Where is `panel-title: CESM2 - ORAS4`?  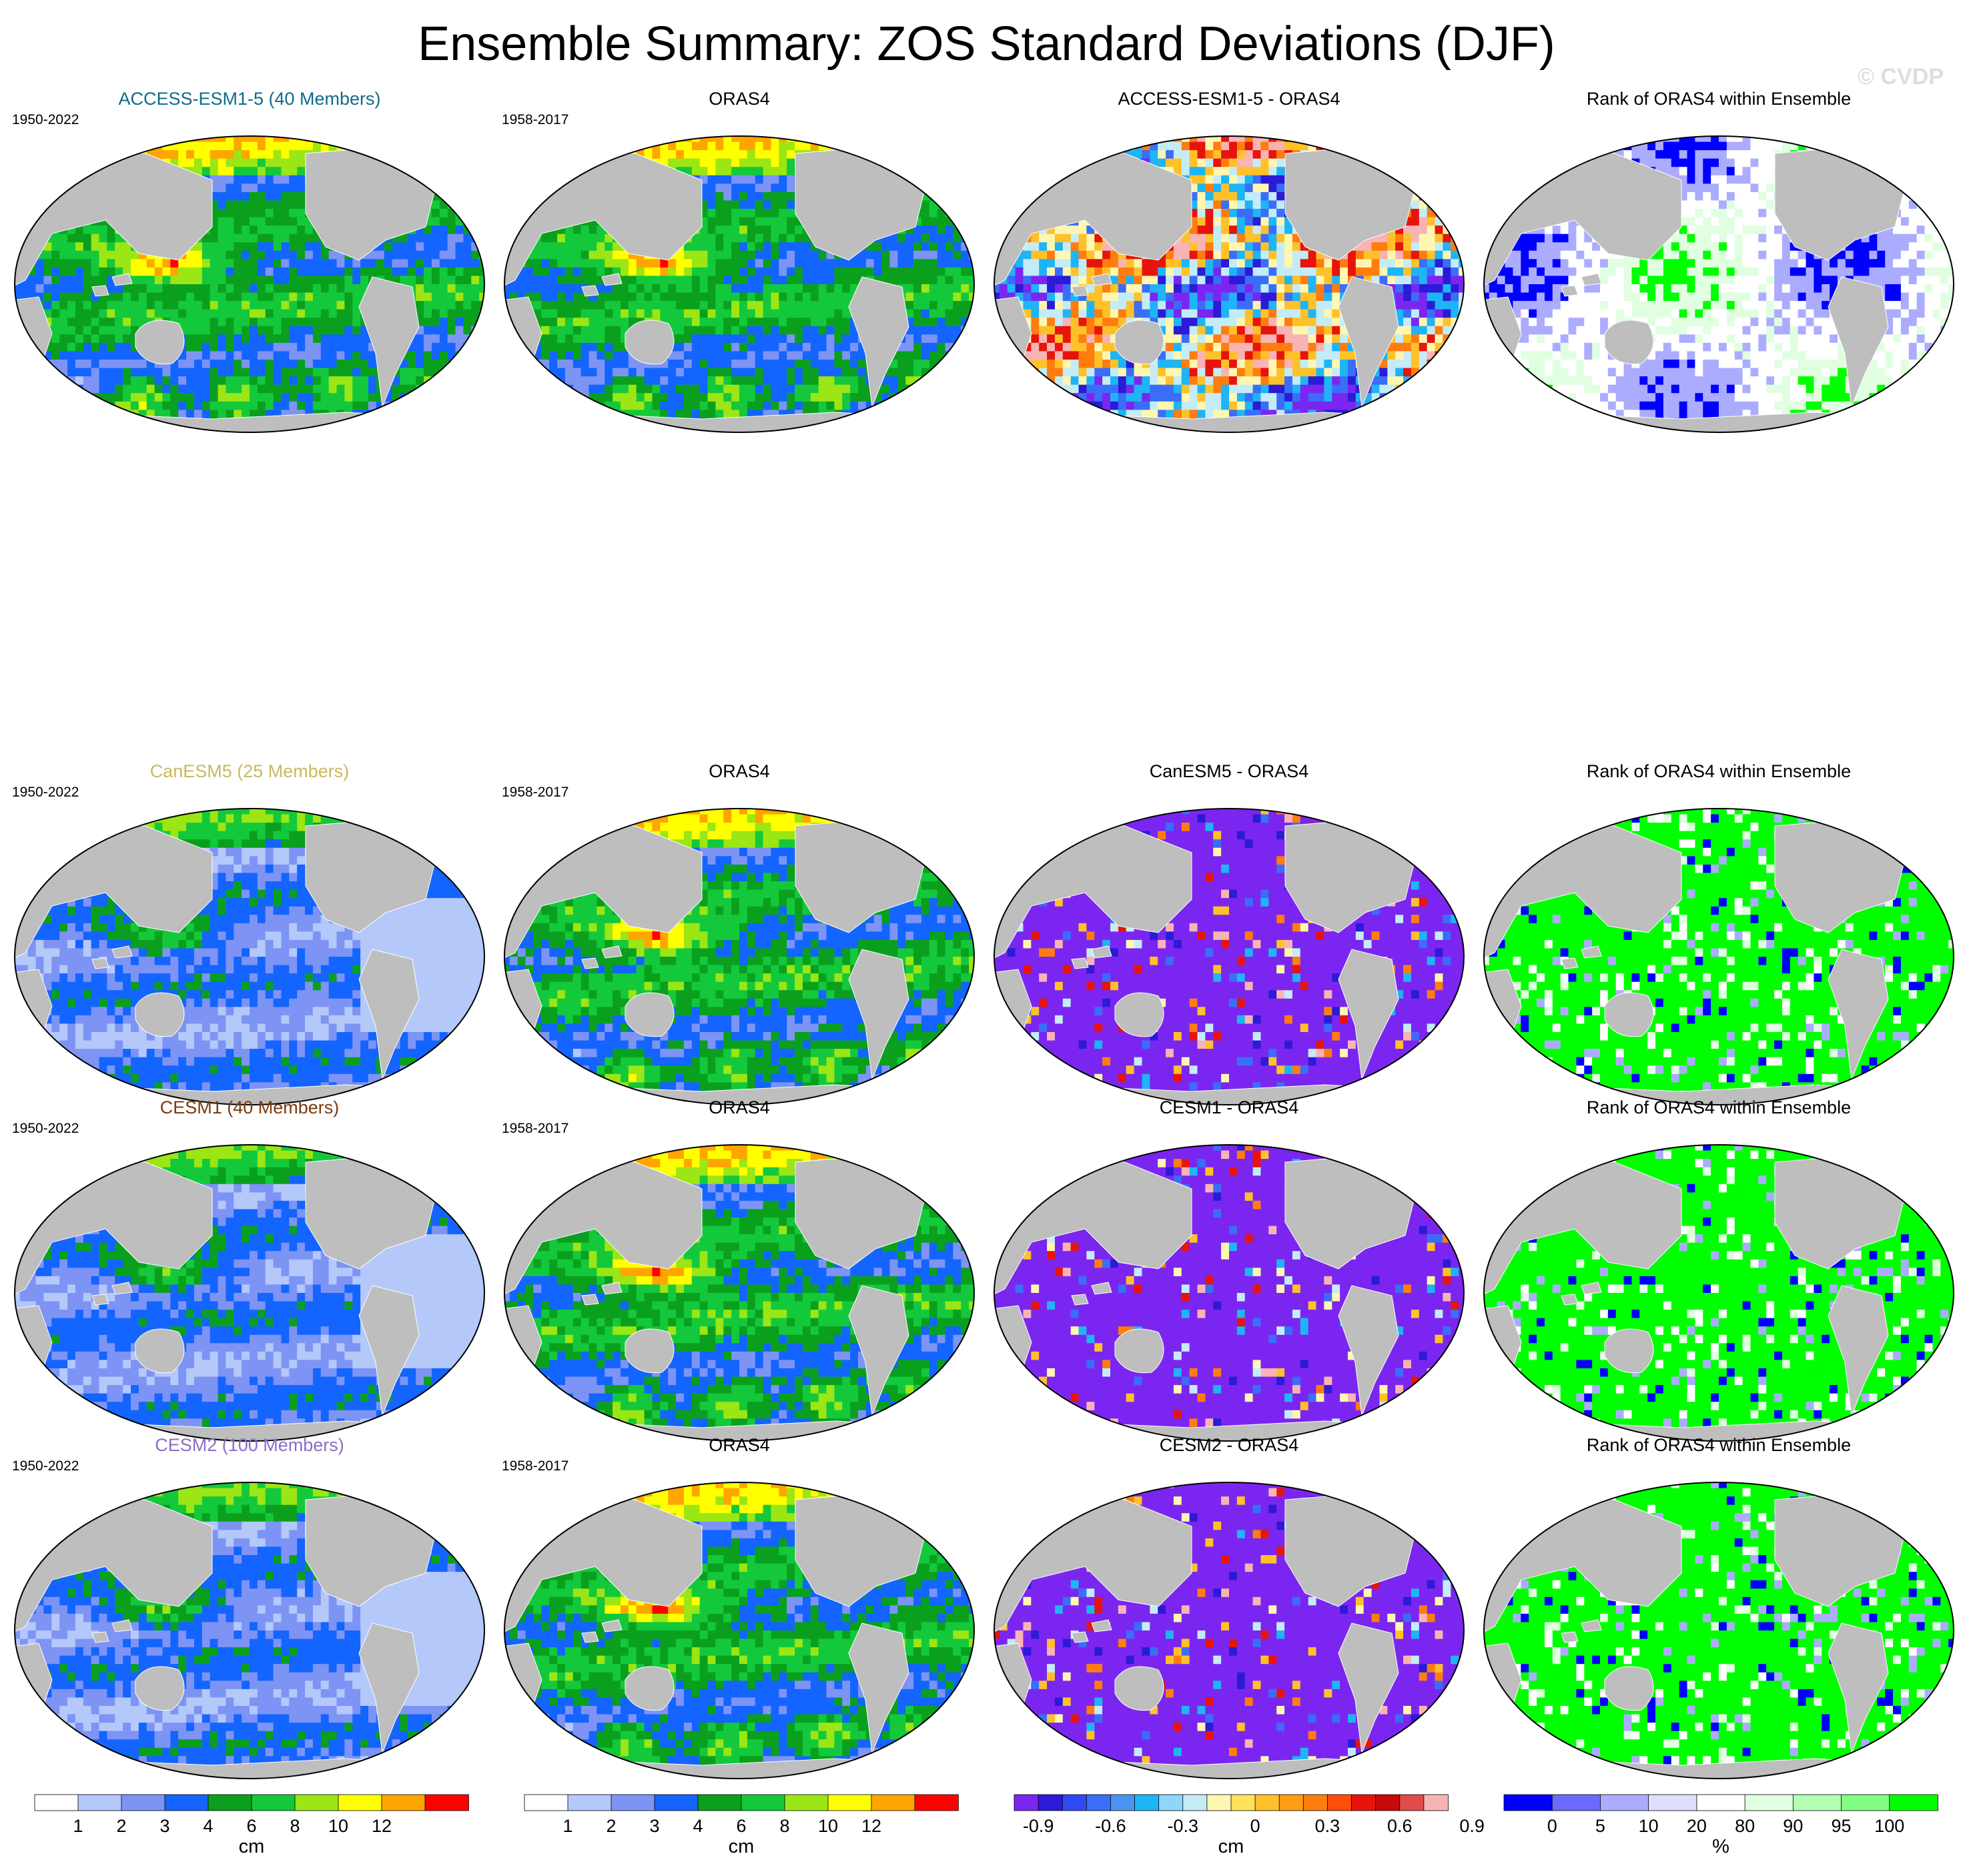
panel-title: CESM2 - ORAS4 is located at coordinates (1229, 1445).